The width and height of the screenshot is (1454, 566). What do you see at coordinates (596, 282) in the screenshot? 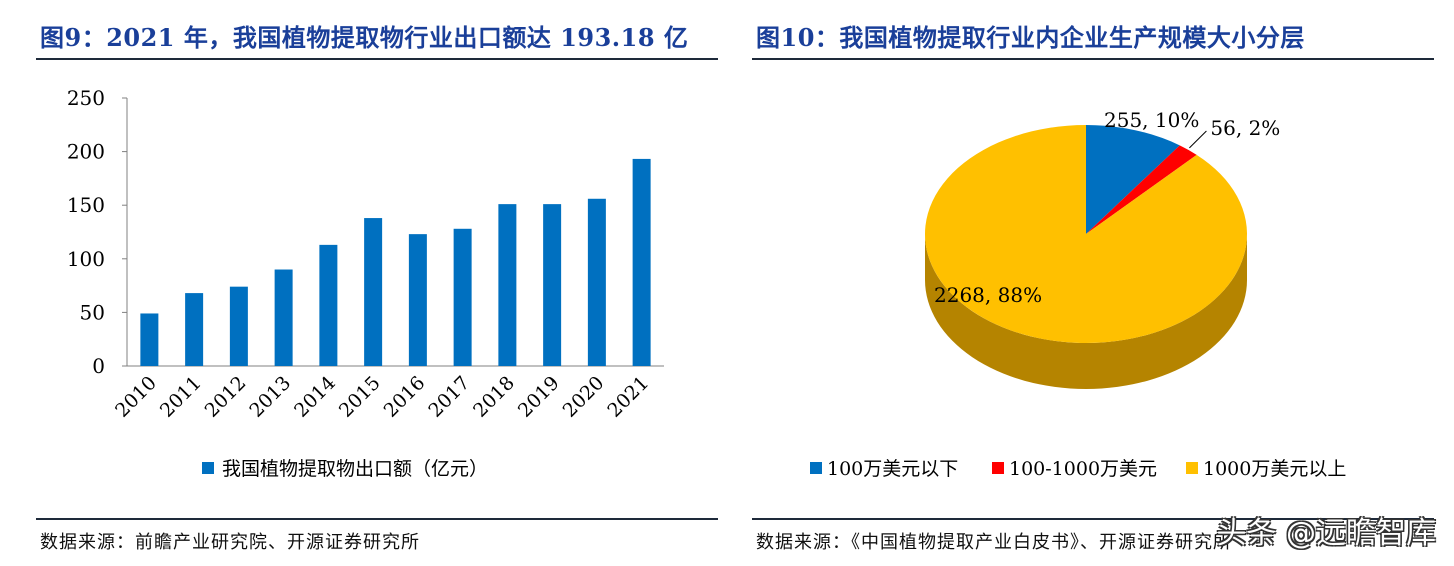
I see `bar-2020` at bounding box center [596, 282].